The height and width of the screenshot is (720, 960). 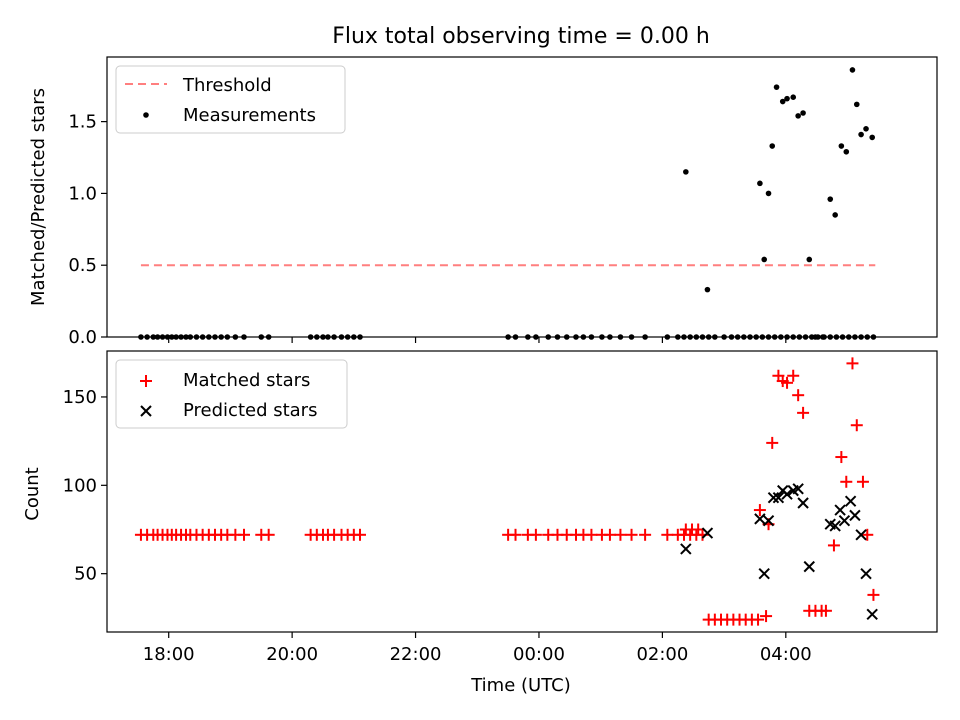 What do you see at coordinates (82, 122) in the screenshot?
I see `ratio-y-tick-label: 1.5` at bounding box center [82, 122].